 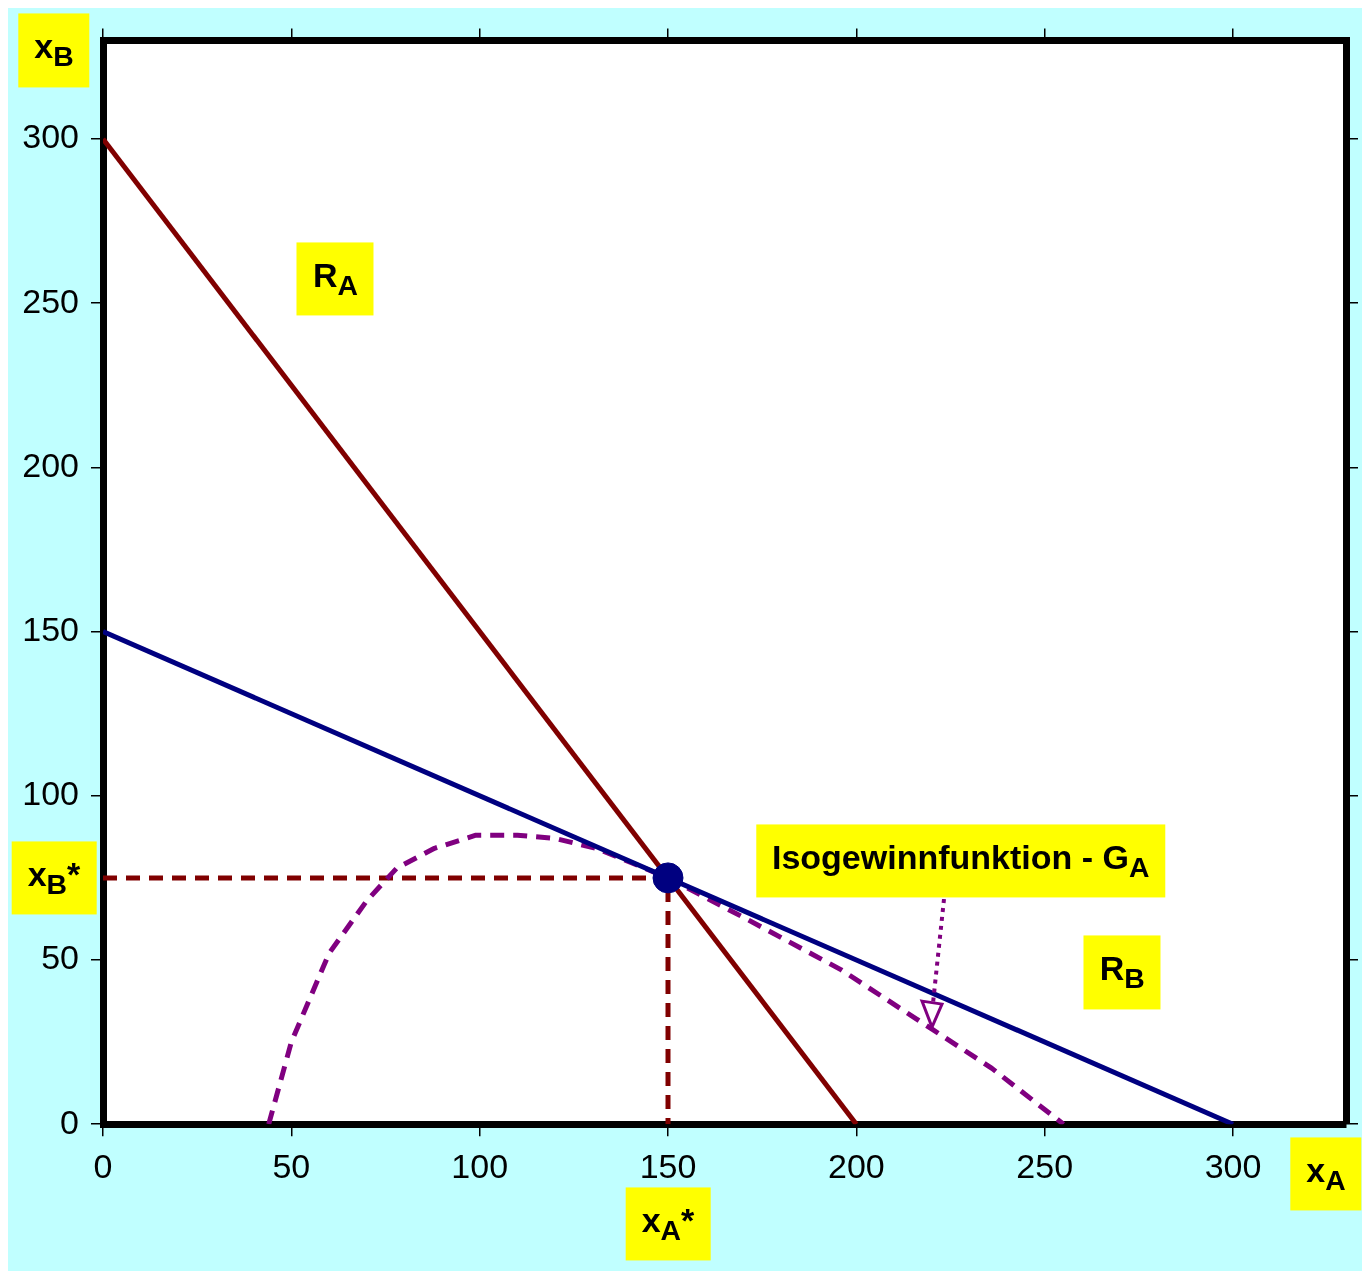 What do you see at coordinates (50, 300) in the screenshot?
I see `y-tick-label: 250` at bounding box center [50, 300].